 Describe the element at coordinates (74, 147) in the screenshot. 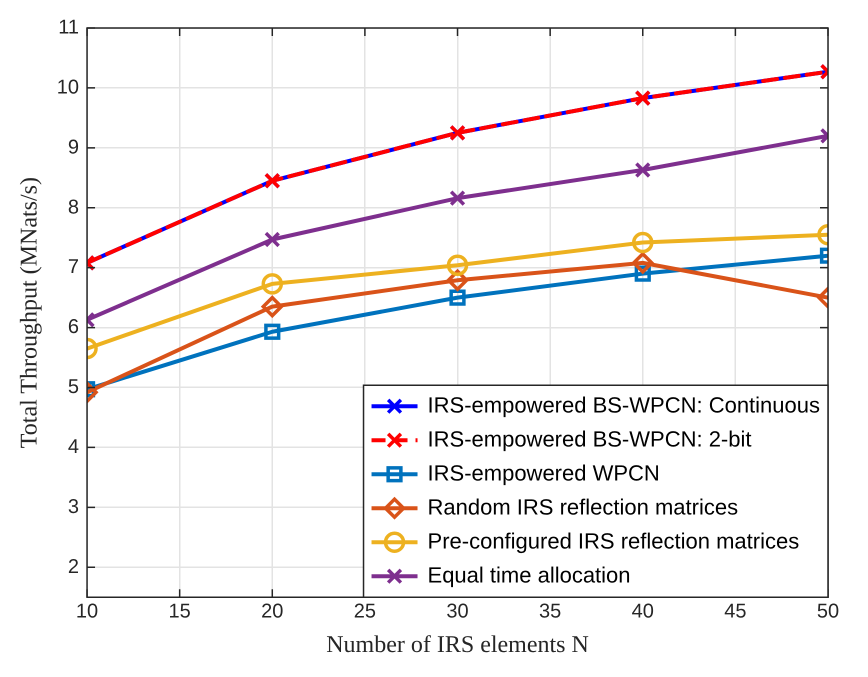

I see `y-tick-label: 9` at that location.